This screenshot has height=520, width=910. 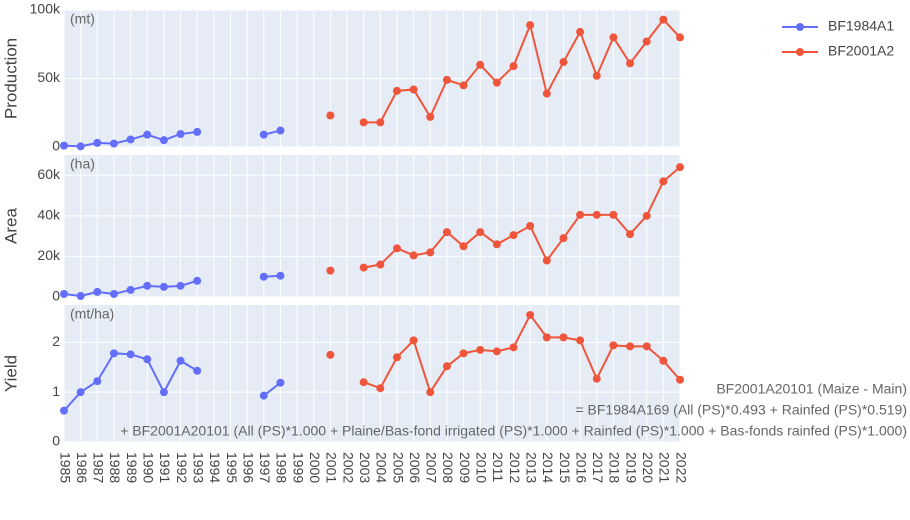 I want to click on x-tick-label: 2019, so click(x=631, y=467).